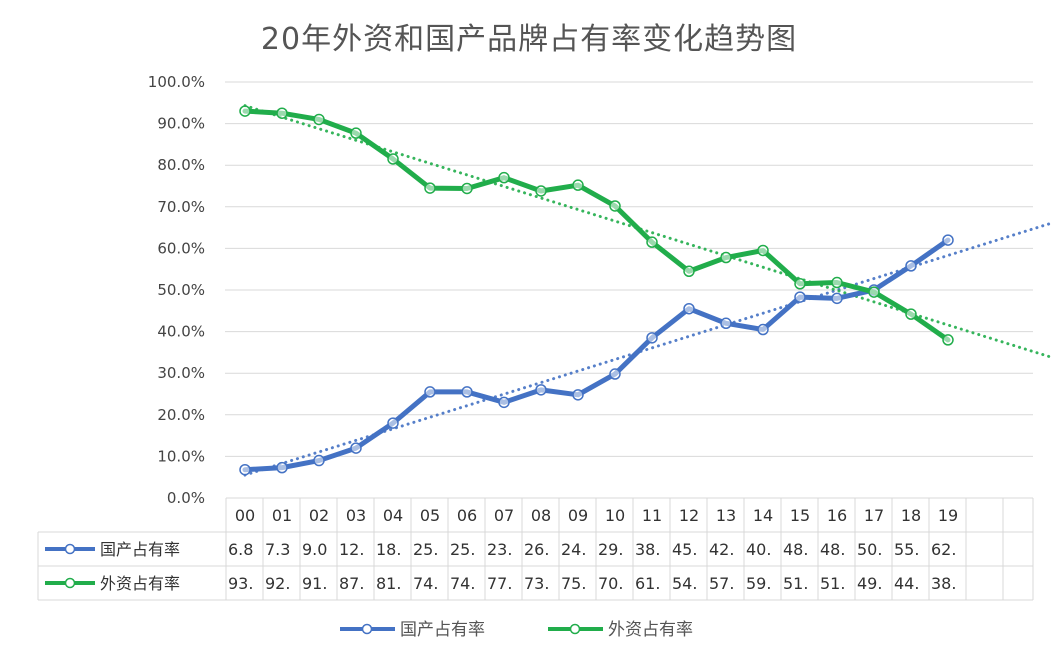  Describe the element at coordinates (869, 549) in the screenshot. I see `table-cell: 50.` at that location.